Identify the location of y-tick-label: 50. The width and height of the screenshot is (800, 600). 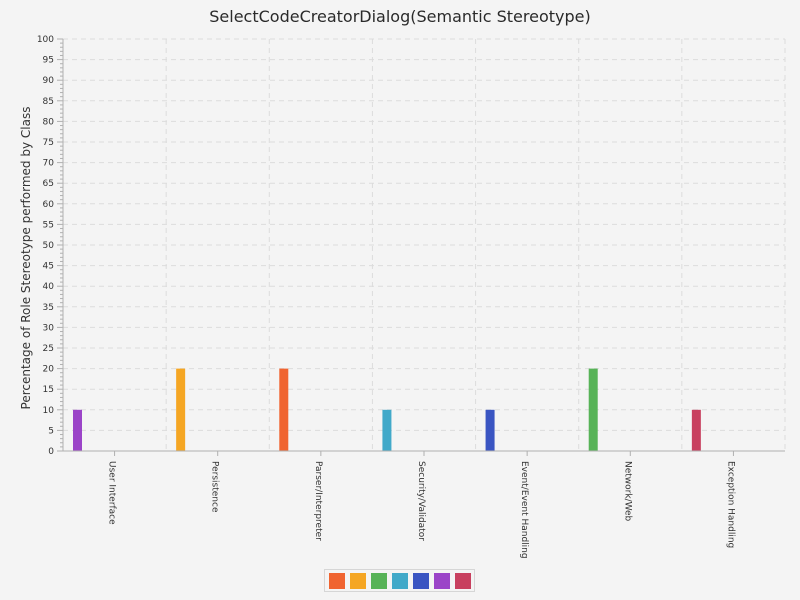
(49, 246).